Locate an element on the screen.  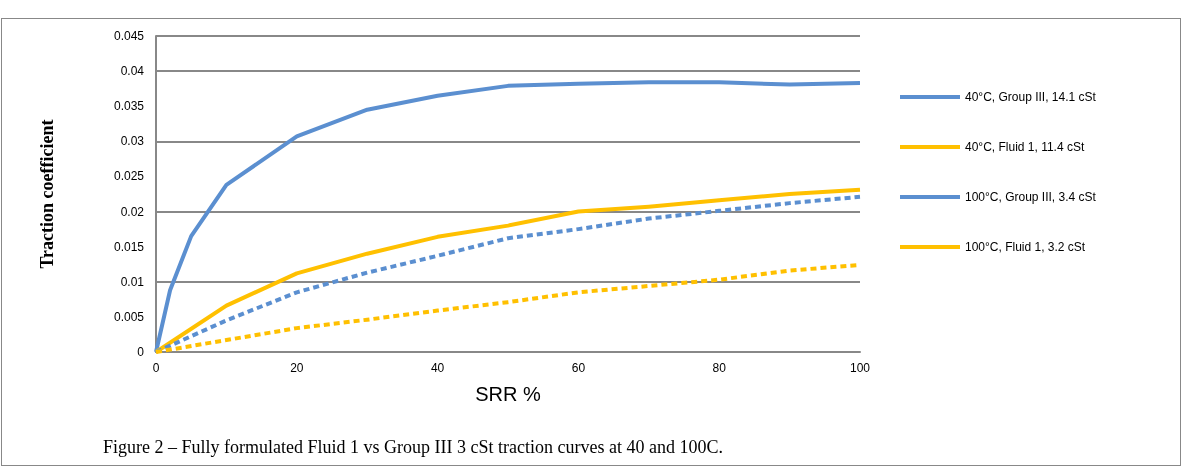
y-tick-label: 0.025 is located at coordinates (129, 176).